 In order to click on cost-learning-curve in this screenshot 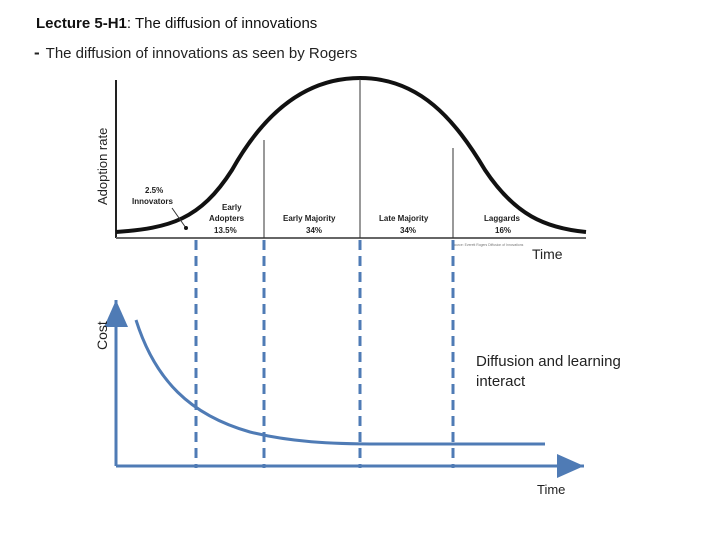, I will do `click(339, 382)`.